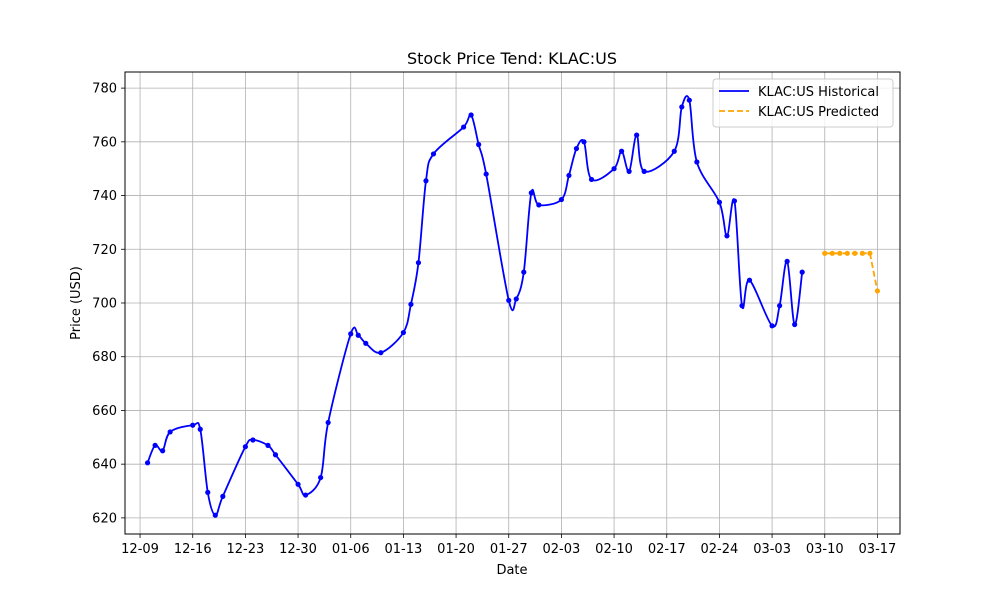  Describe the element at coordinates (456, 549) in the screenshot. I see `x-tick-label: 01-20` at that location.